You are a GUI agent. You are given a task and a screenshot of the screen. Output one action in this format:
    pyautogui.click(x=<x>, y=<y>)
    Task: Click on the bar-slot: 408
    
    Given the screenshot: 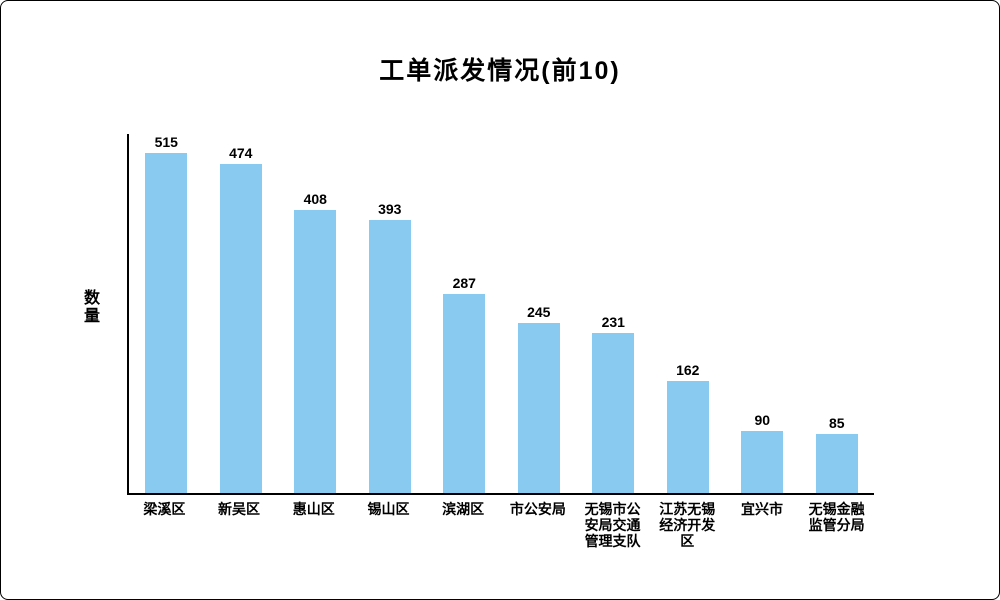 What is the action you would take?
    pyautogui.click(x=315, y=313)
    